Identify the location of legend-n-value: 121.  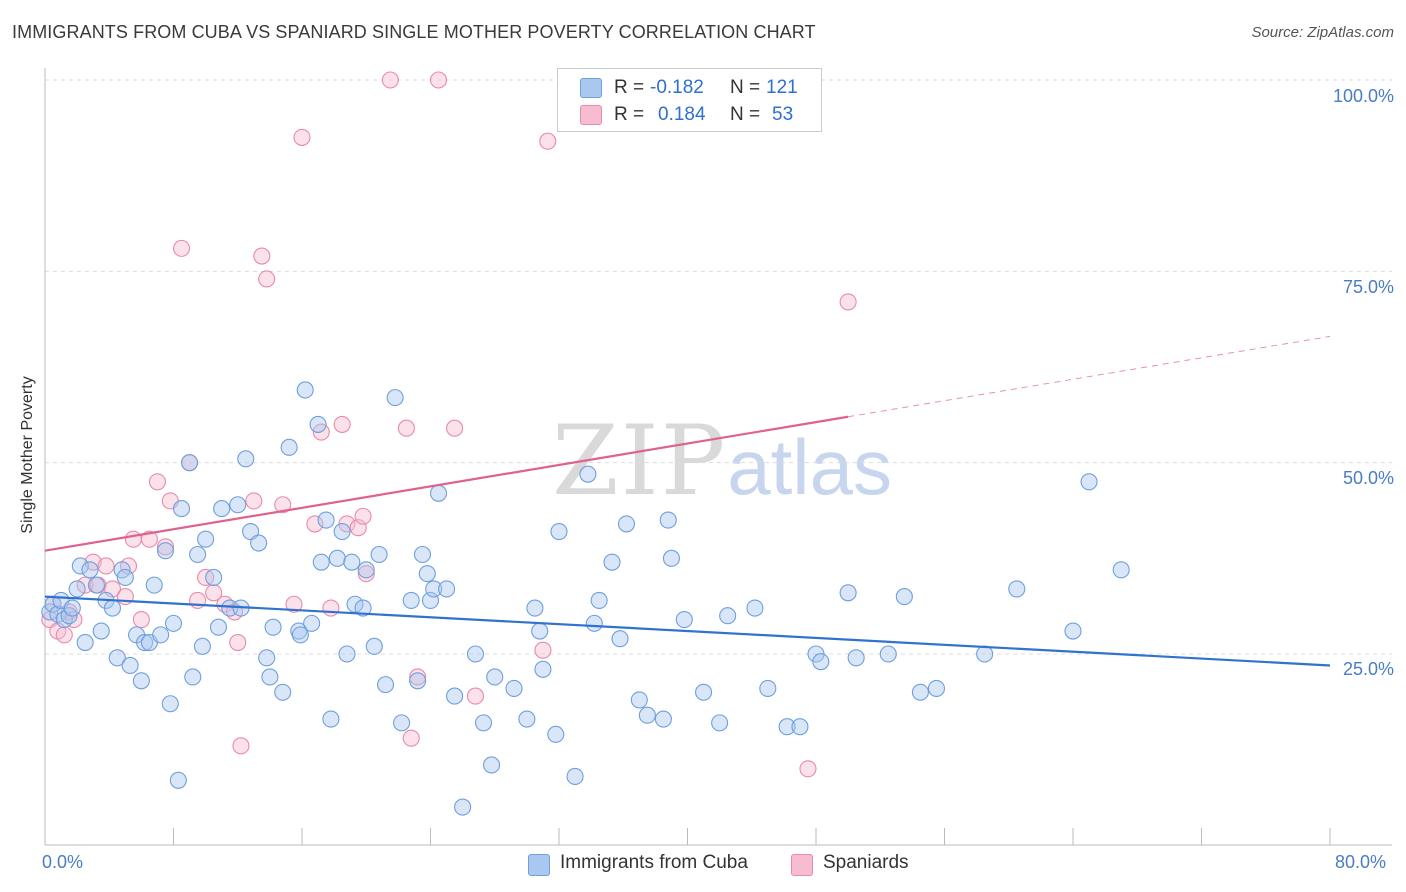
(782, 87).